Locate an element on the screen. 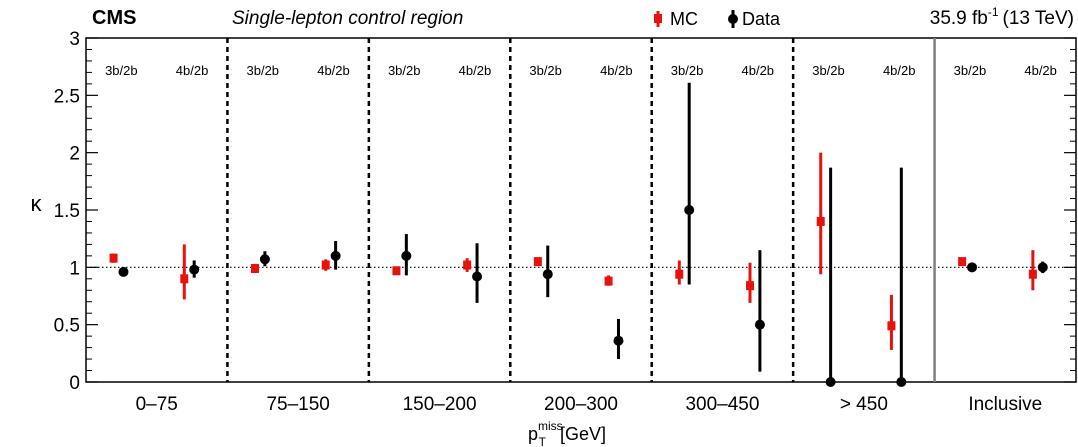  x-category-label: 150–200 is located at coordinates (440, 404).